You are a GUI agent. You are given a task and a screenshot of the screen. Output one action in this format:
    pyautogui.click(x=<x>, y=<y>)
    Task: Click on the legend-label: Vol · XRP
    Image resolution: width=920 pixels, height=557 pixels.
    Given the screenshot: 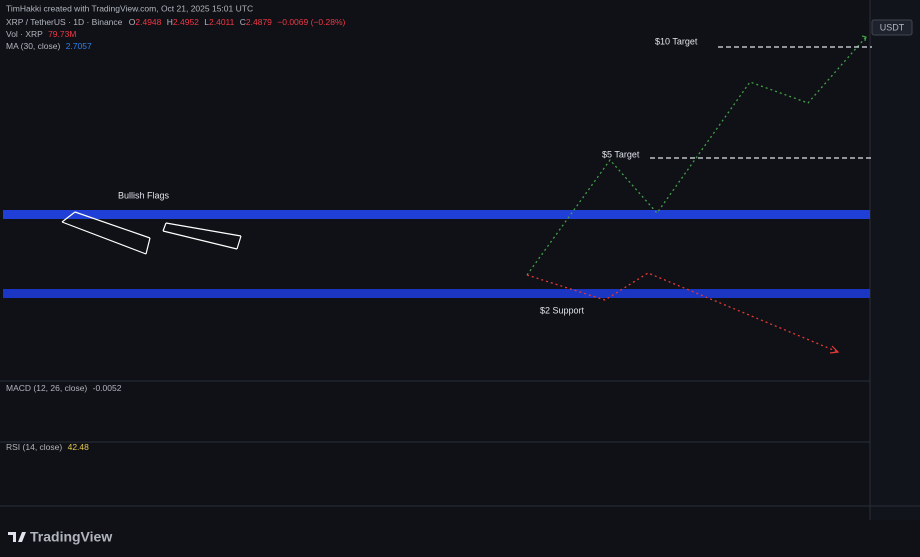 What is the action you would take?
    pyautogui.click(x=24, y=34)
    